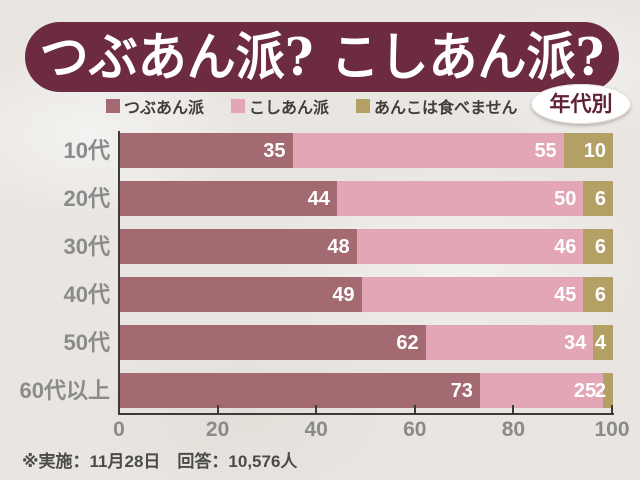 Image resolution: width=640 pixels, height=480 pixels. I want to click on tick-label: 0, so click(119, 429).